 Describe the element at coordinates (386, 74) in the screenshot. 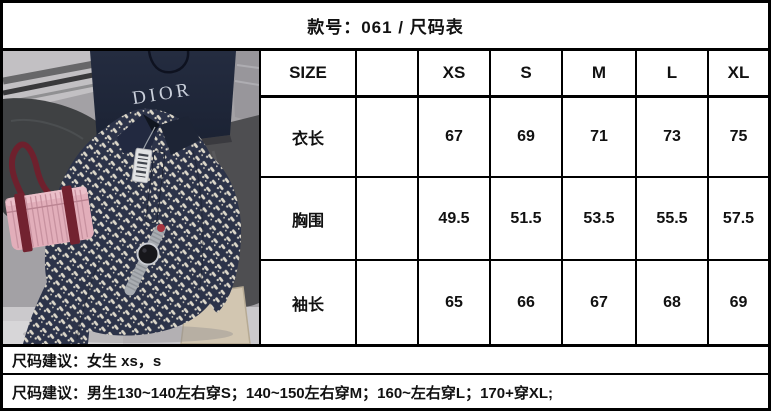

I see `col-header-blank` at that location.